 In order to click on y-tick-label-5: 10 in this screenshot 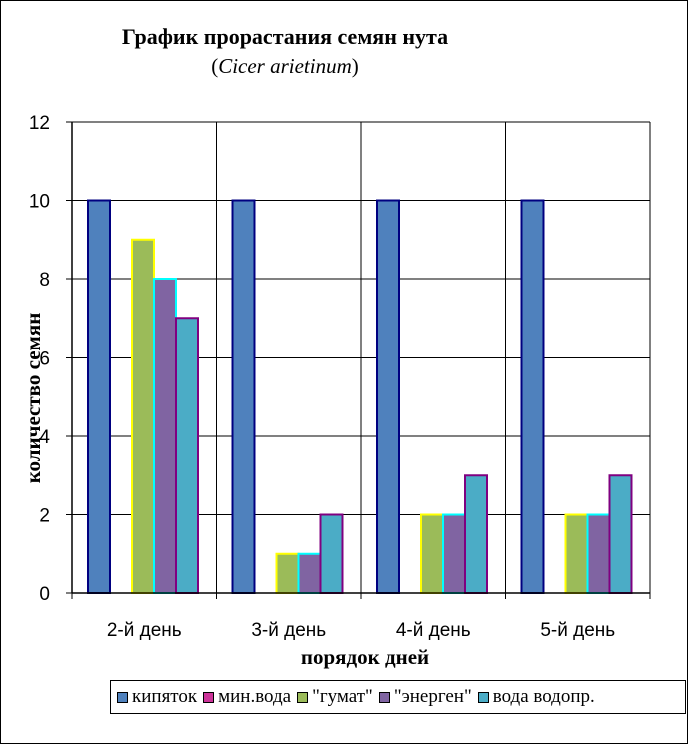, I will do `click(39, 202)`.